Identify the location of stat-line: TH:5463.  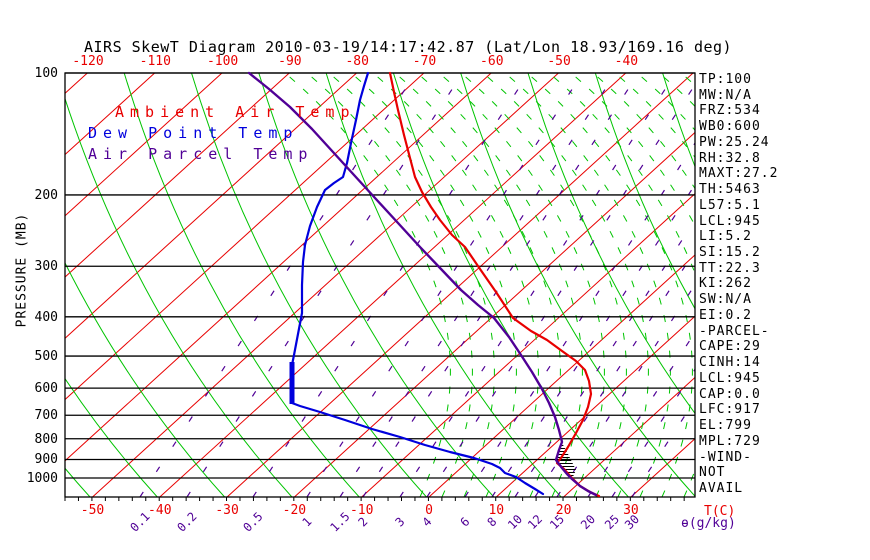
(730, 190).